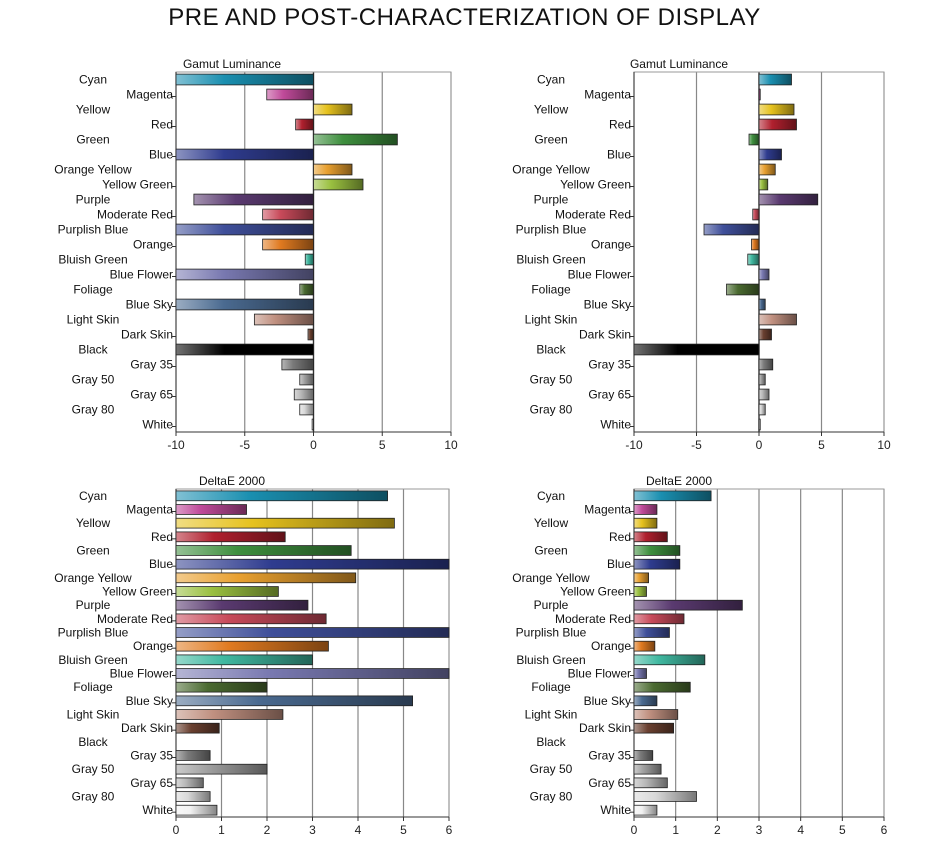 The height and width of the screenshot is (855, 929). I want to click on page-title: PRE AND POST-CHARACTERIZATION OF DISPLAY, so click(464, 17).